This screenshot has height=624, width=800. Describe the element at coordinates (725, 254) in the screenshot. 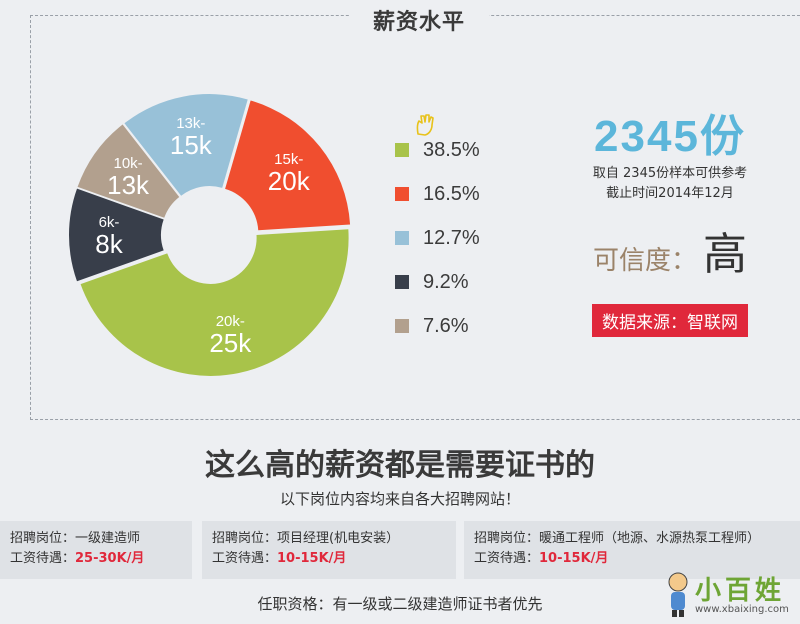

I see `credibility-value: 高` at that location.